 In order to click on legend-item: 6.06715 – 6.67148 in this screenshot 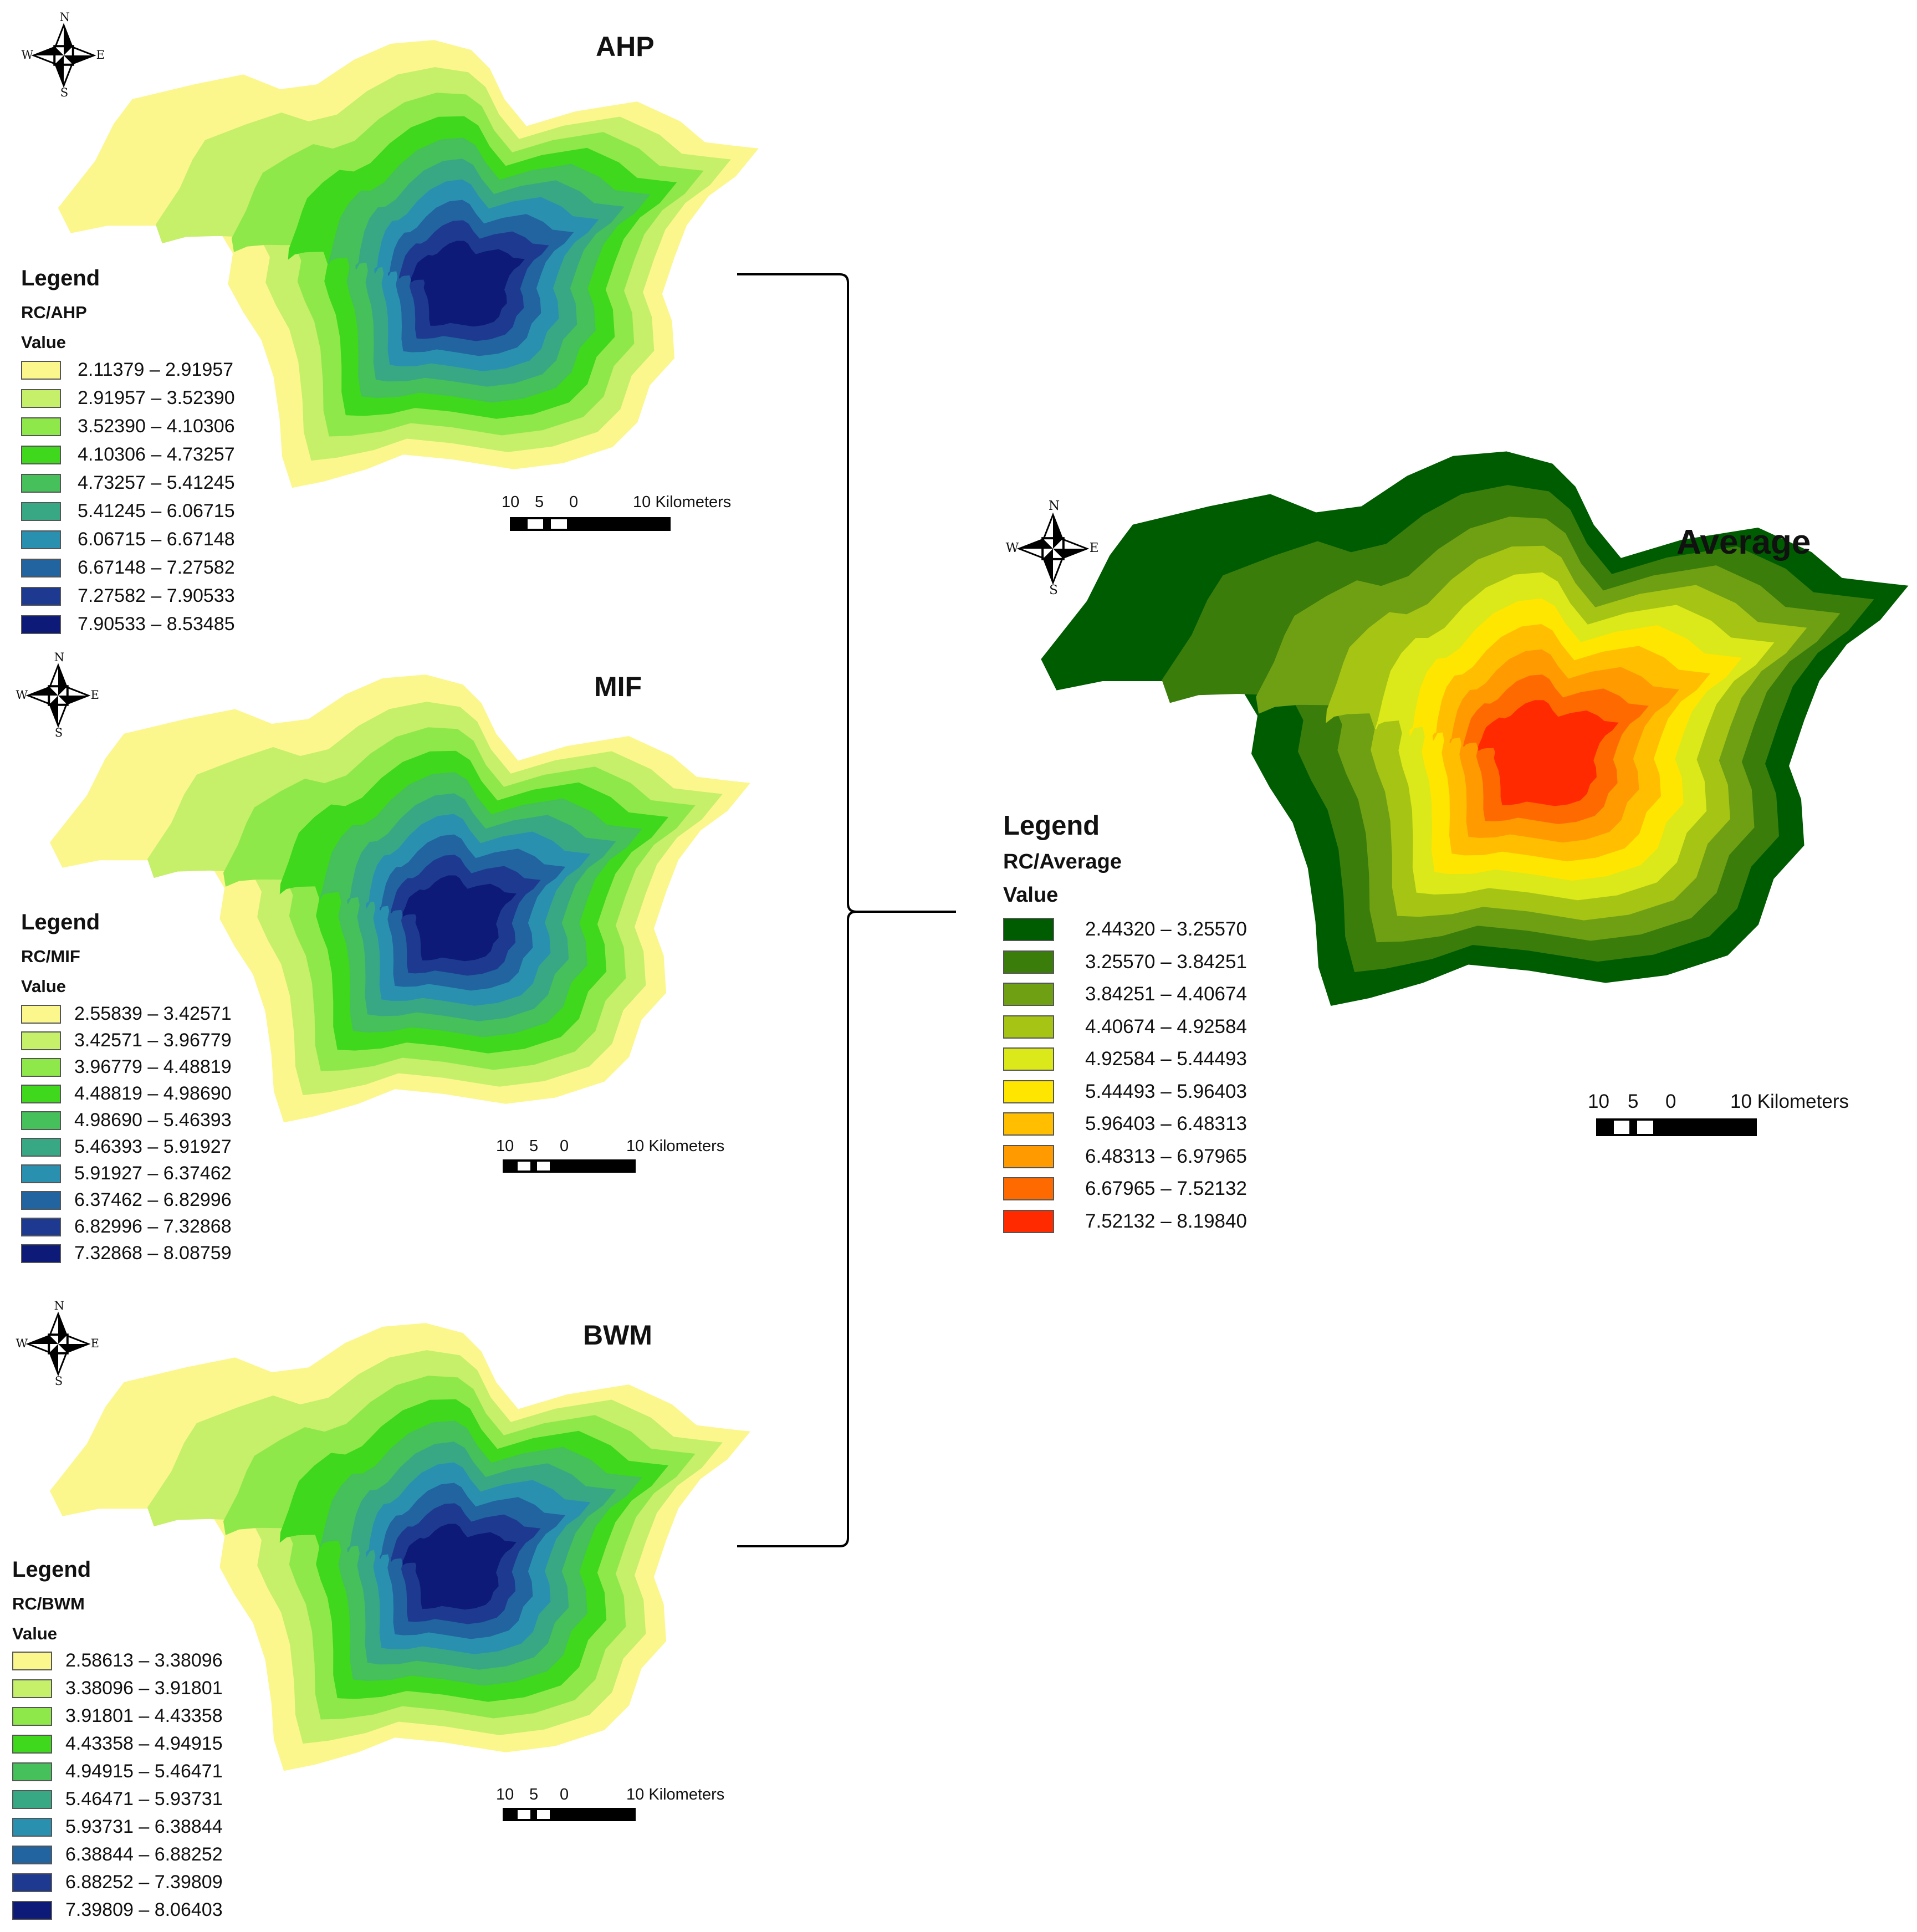, I will do `click(128, 539)`.